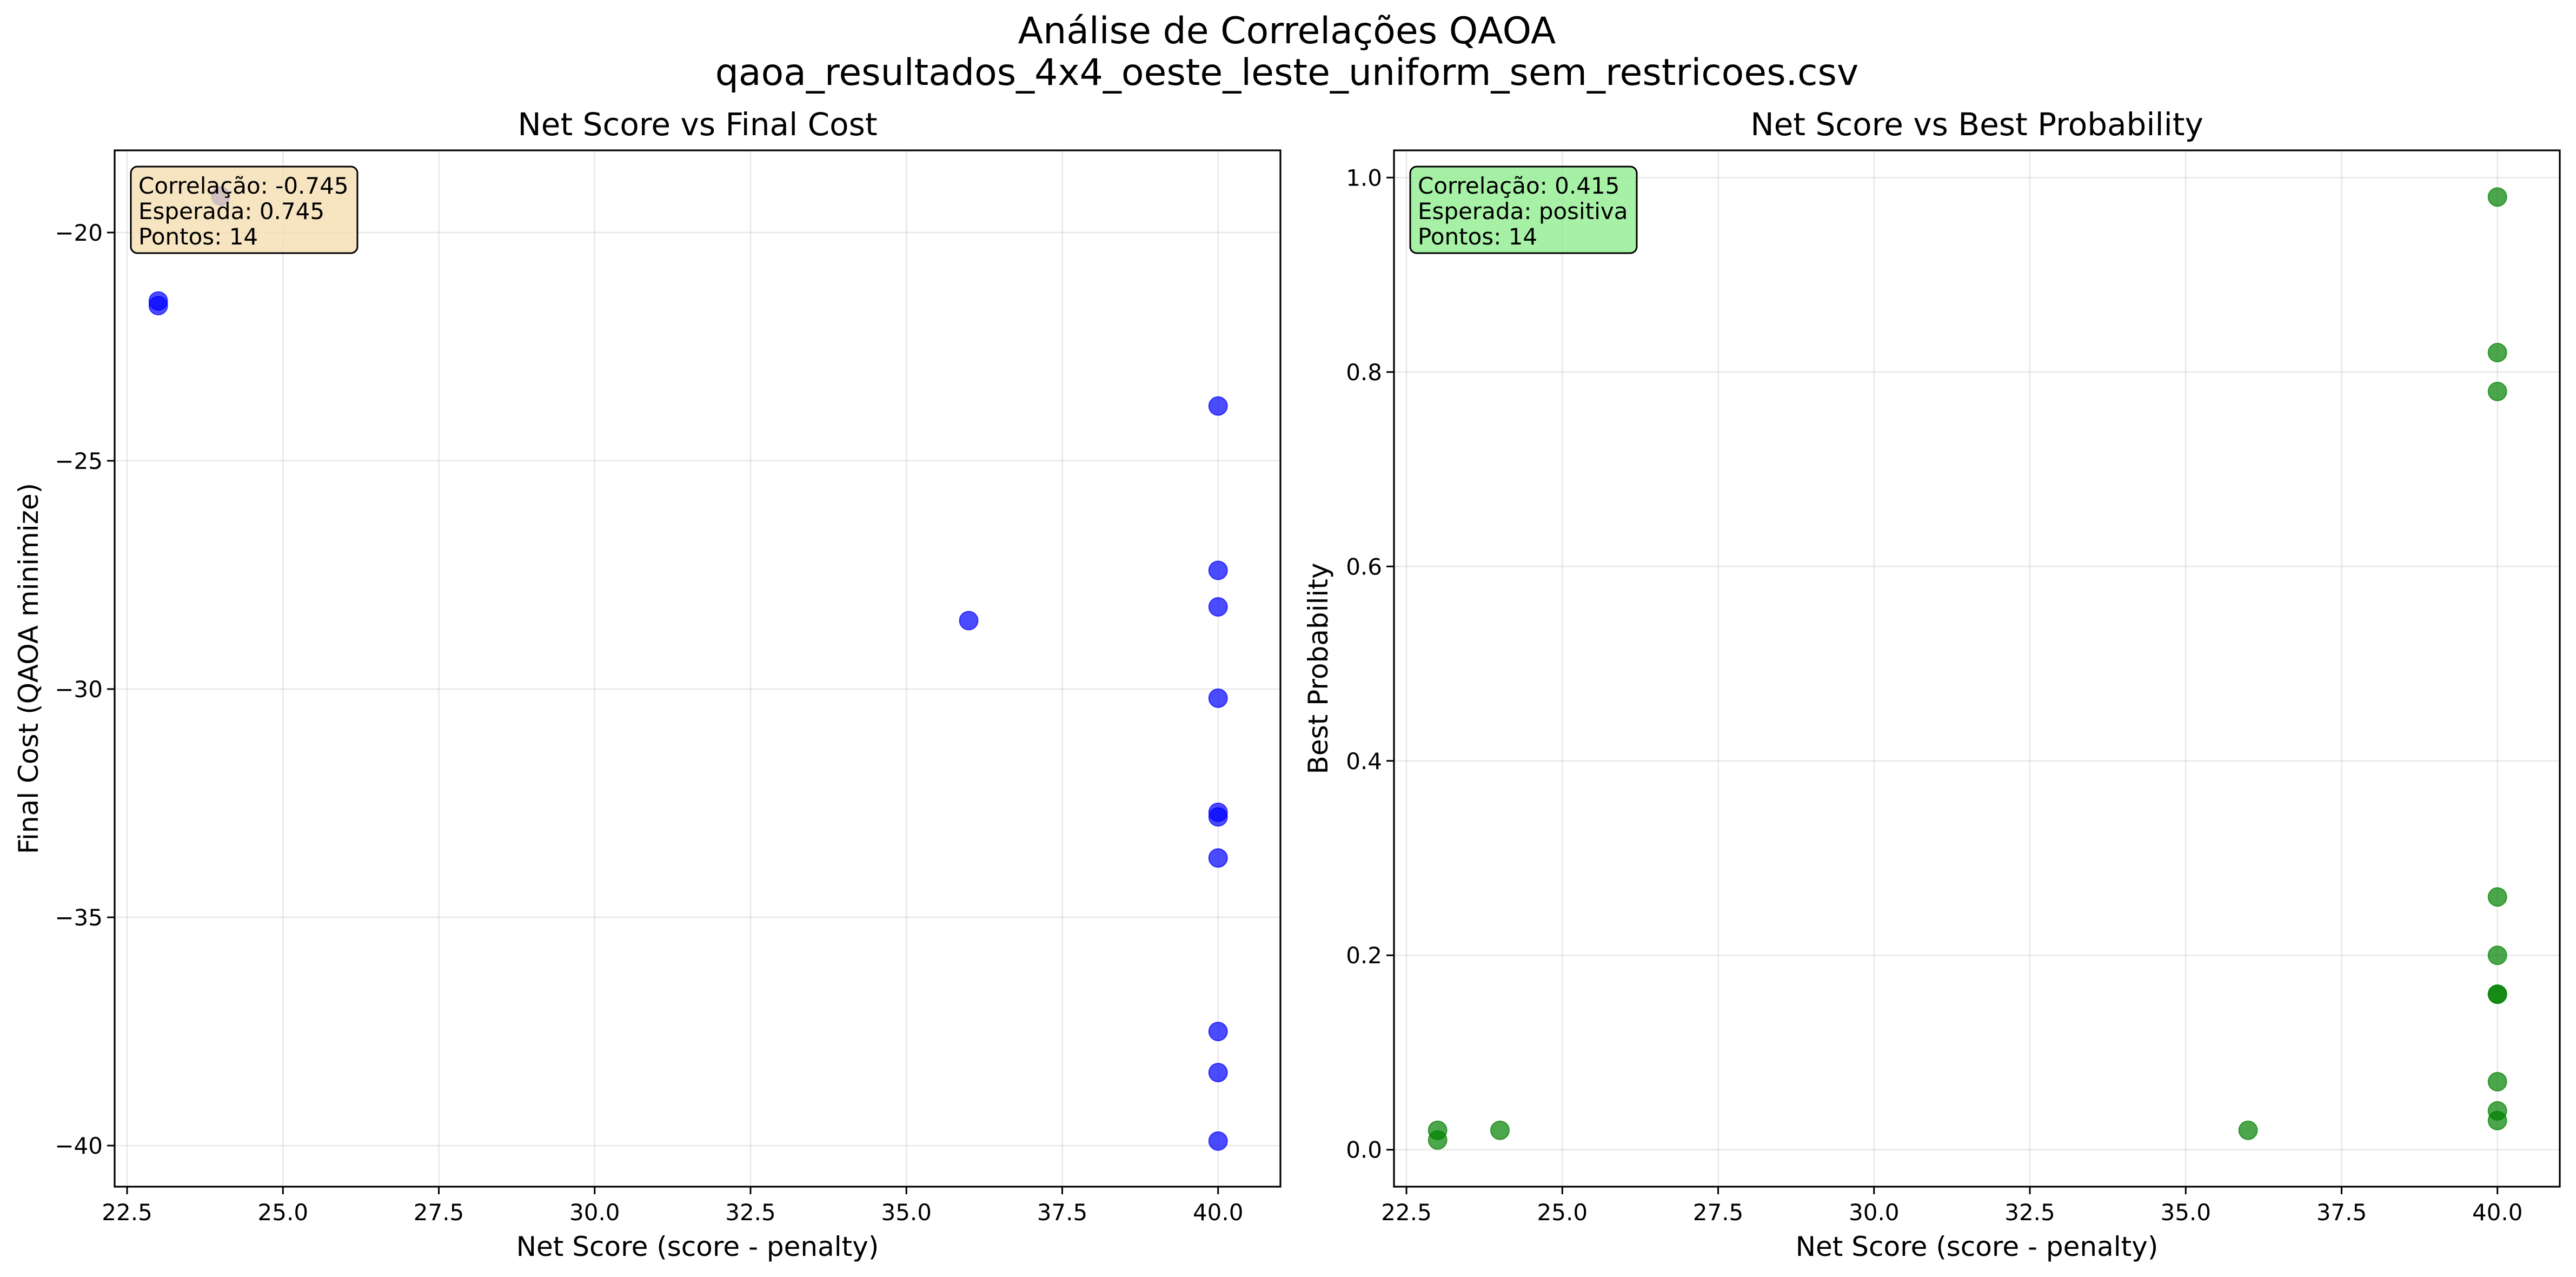 This screenshot has height=1277, width=2576. Describe the element at coordinates (79, 1146) in the screenshot. I see `y-tick-label: −40` at that location.